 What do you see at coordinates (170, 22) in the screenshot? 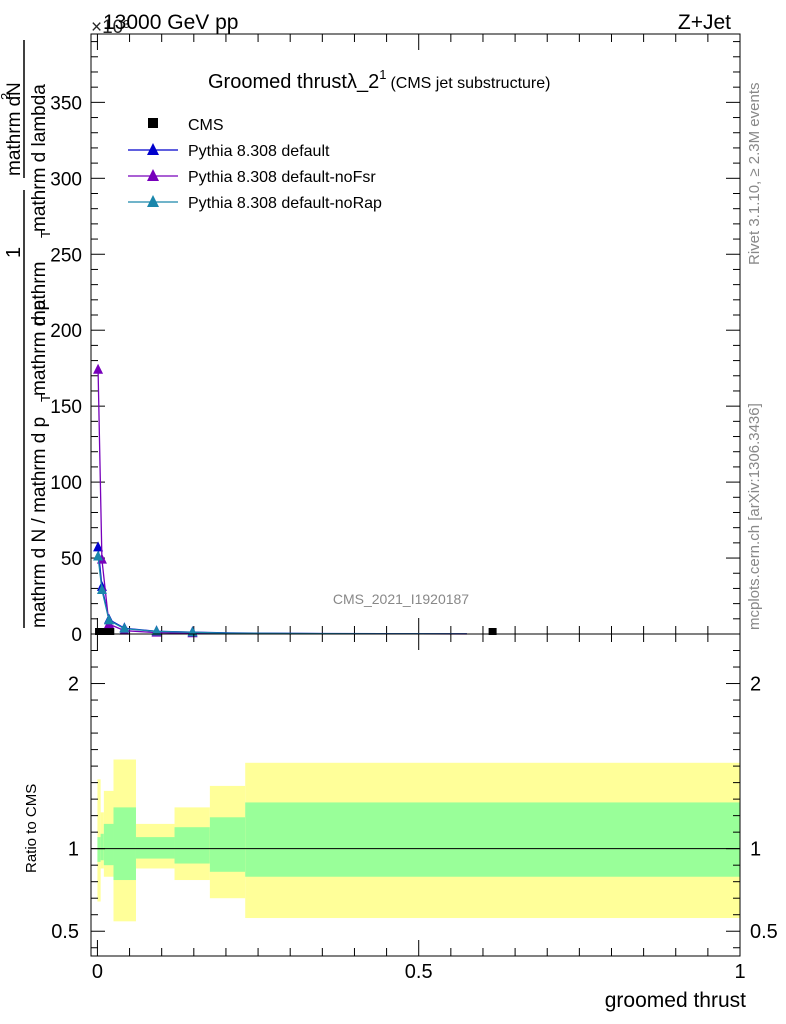
I see `energy-label: 13000 GeV pp` at bounding box center [170, 22].